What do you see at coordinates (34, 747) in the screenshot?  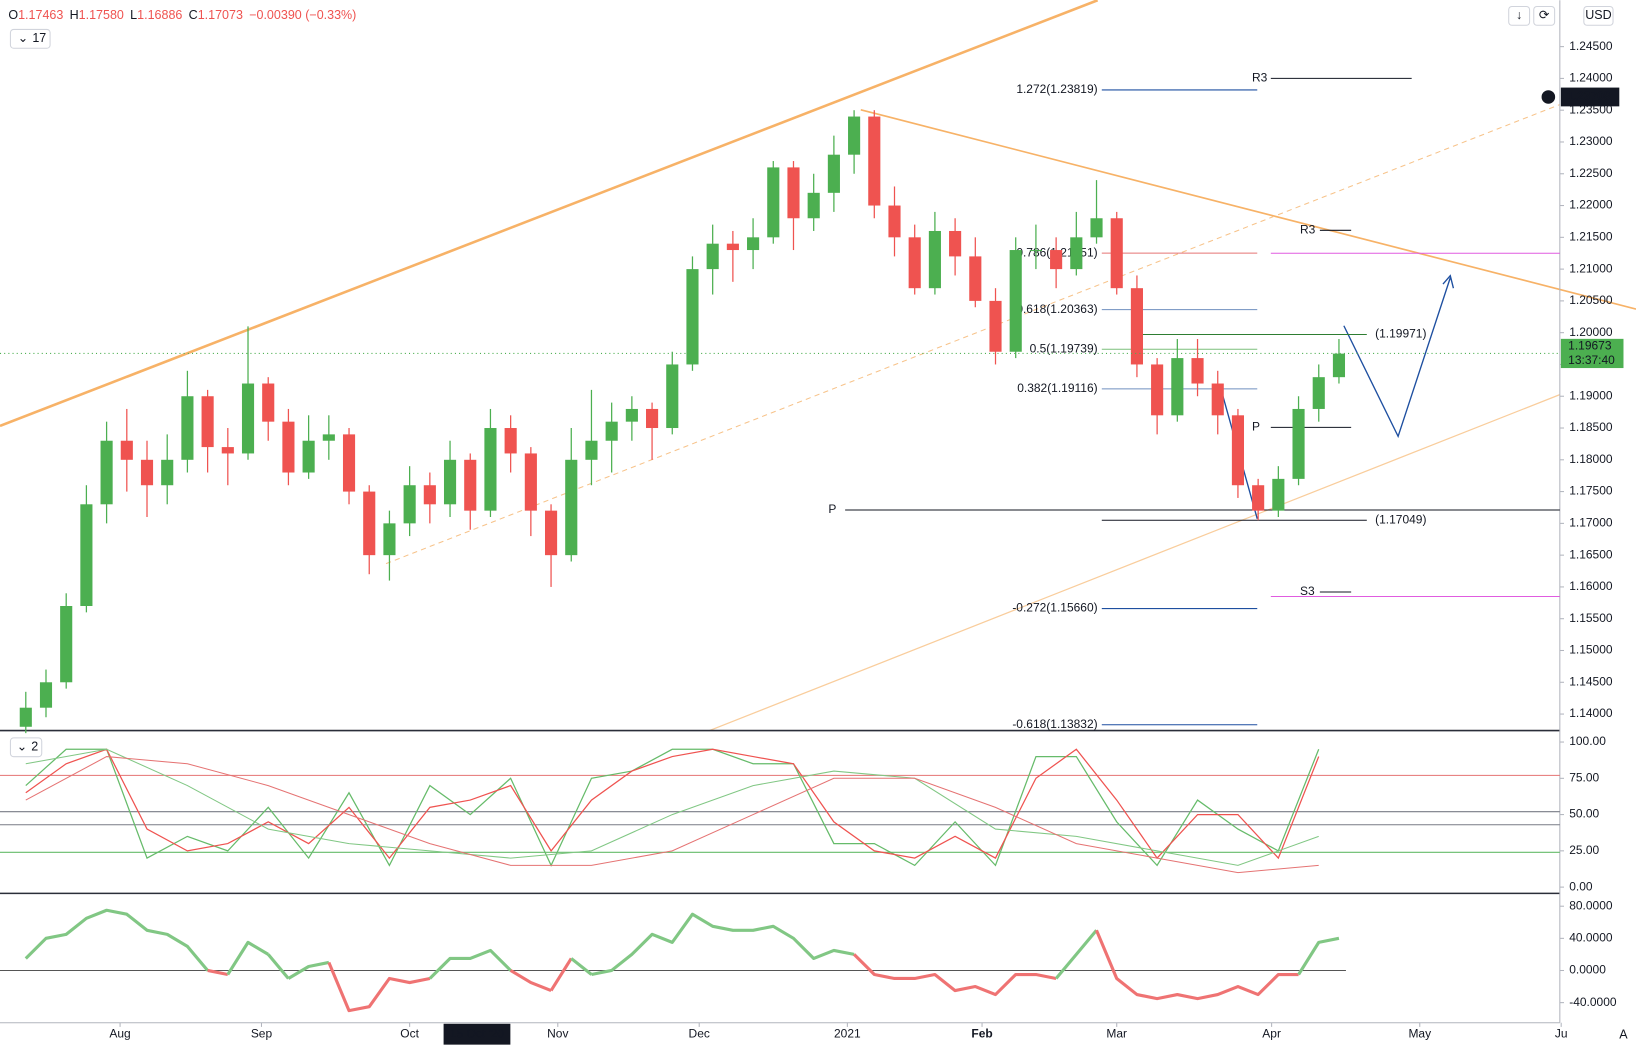 I see `pane-indicator-count: 2` at bounding box center [34, 747].